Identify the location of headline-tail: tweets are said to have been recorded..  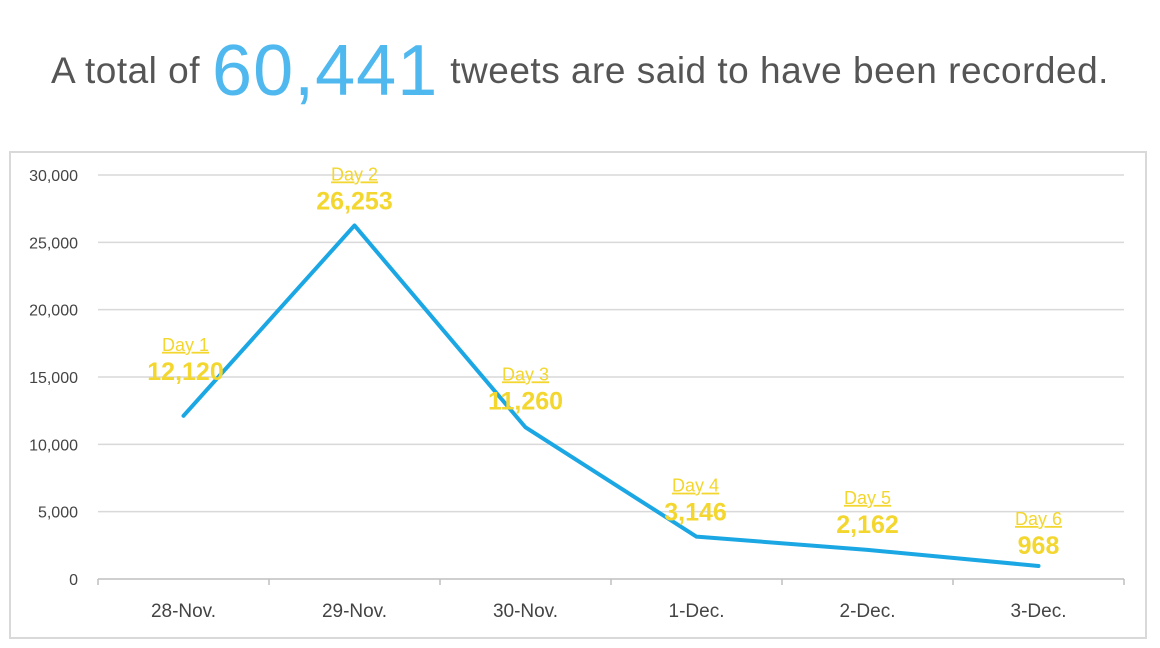
(779, 70).